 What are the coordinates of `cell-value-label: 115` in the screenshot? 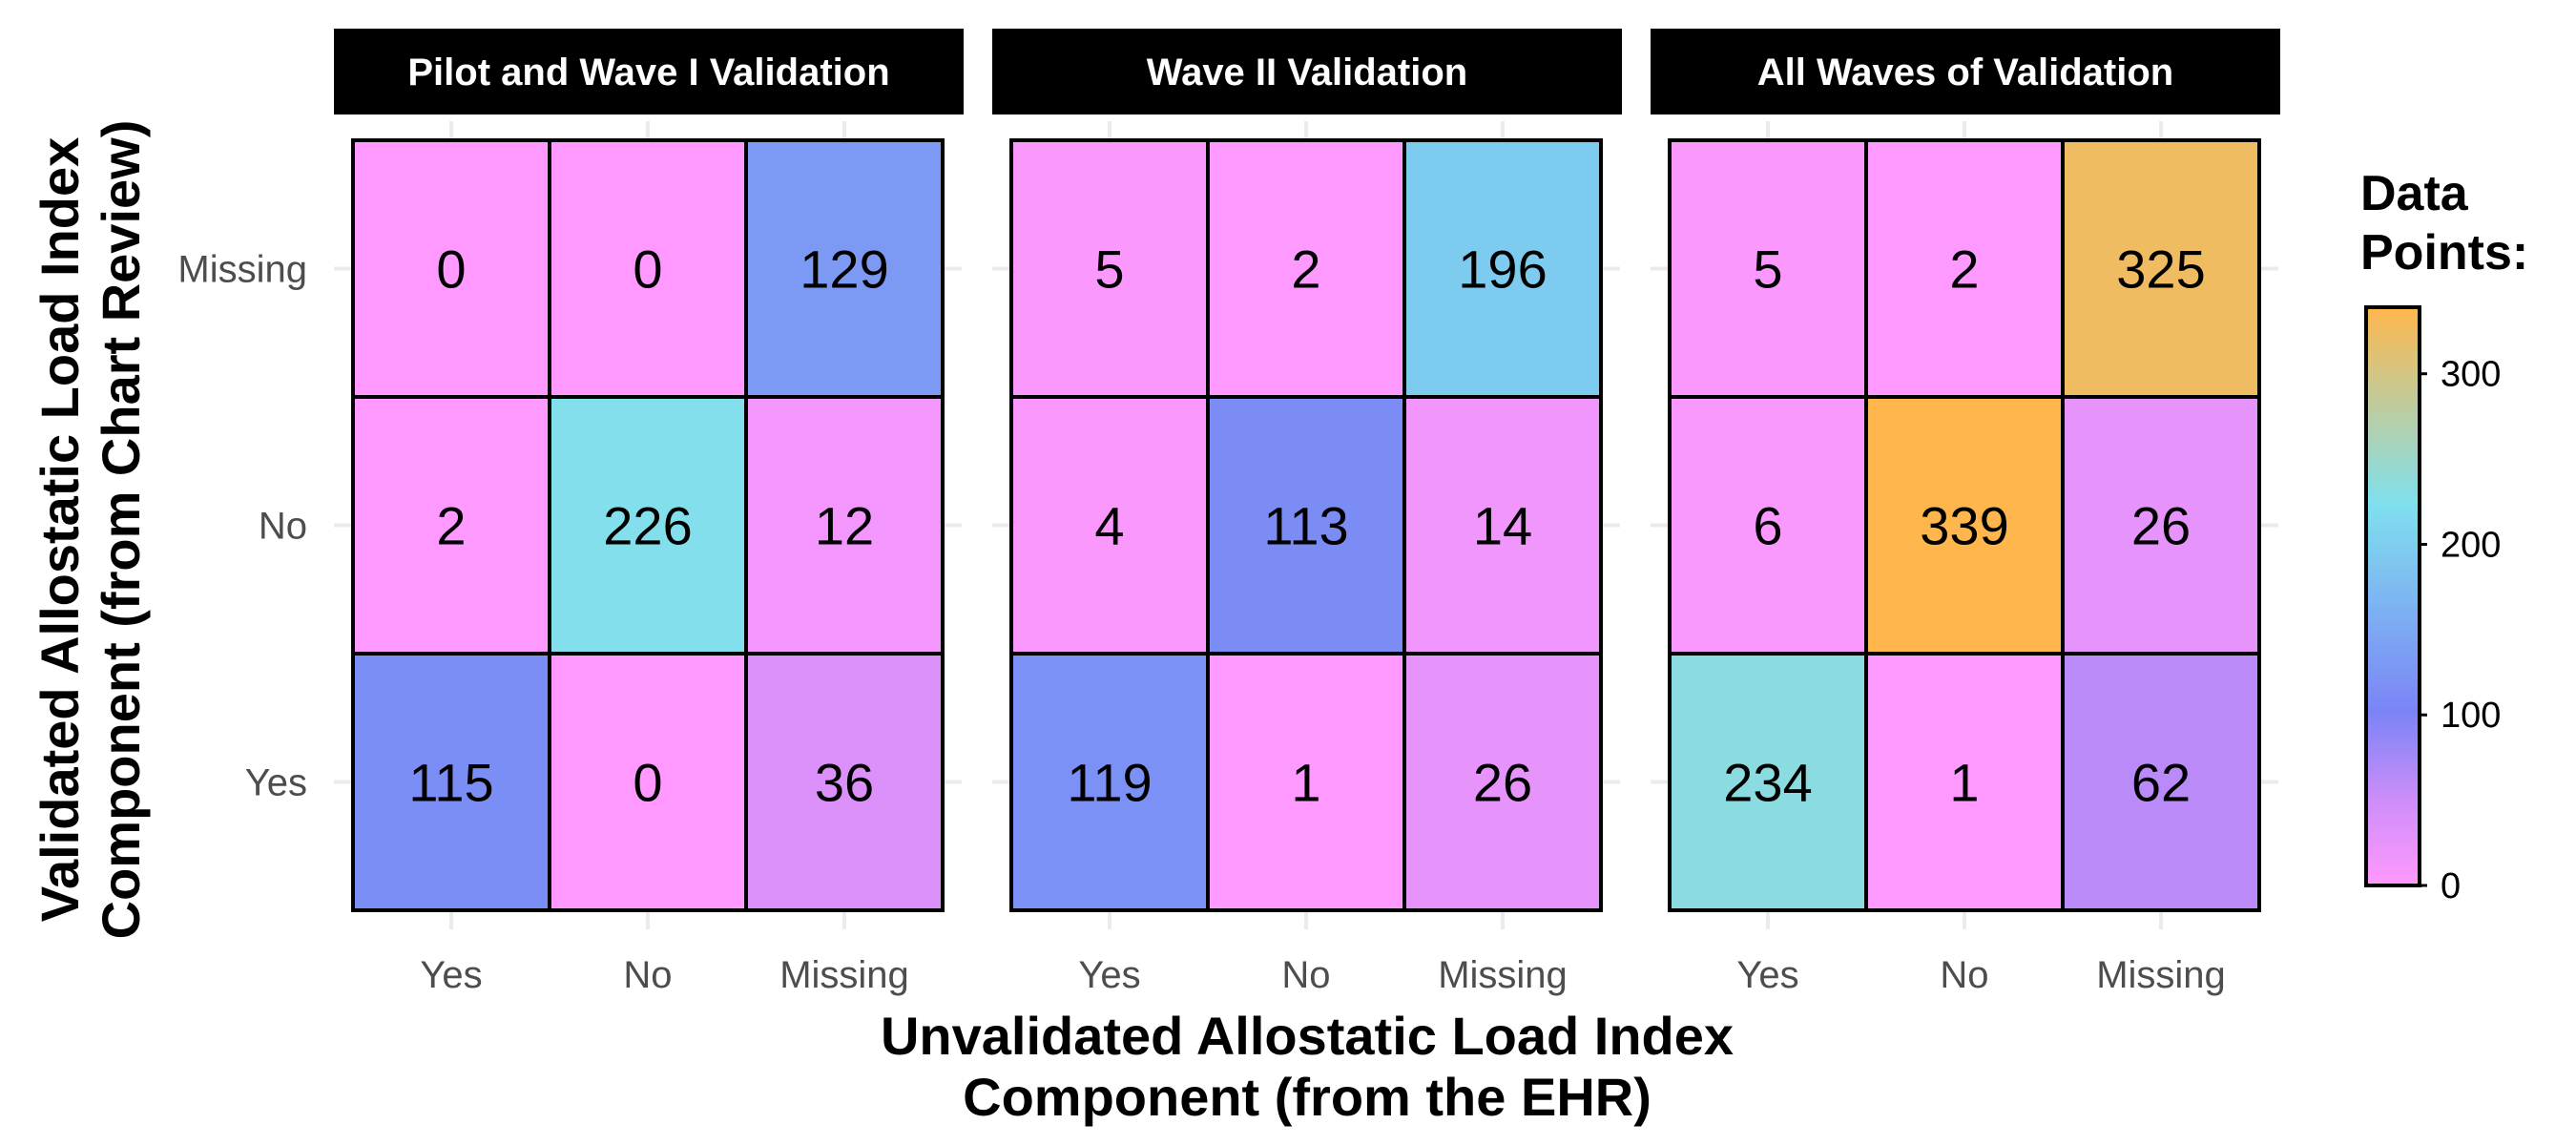 It's located at (450, 783).